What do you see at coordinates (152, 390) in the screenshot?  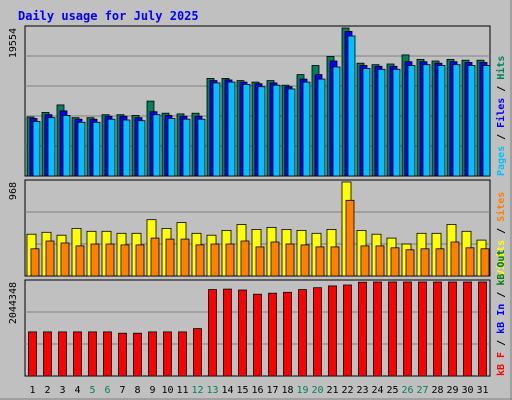 I see `x-tick-label-9: 9` at bounding box center [152, 390].